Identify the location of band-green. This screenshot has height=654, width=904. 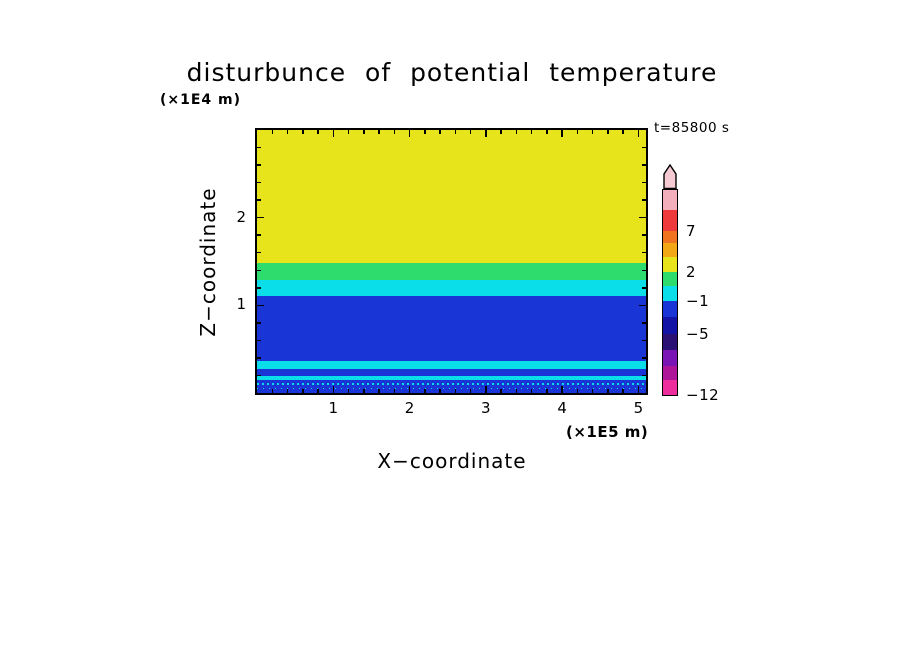
(451, 271).